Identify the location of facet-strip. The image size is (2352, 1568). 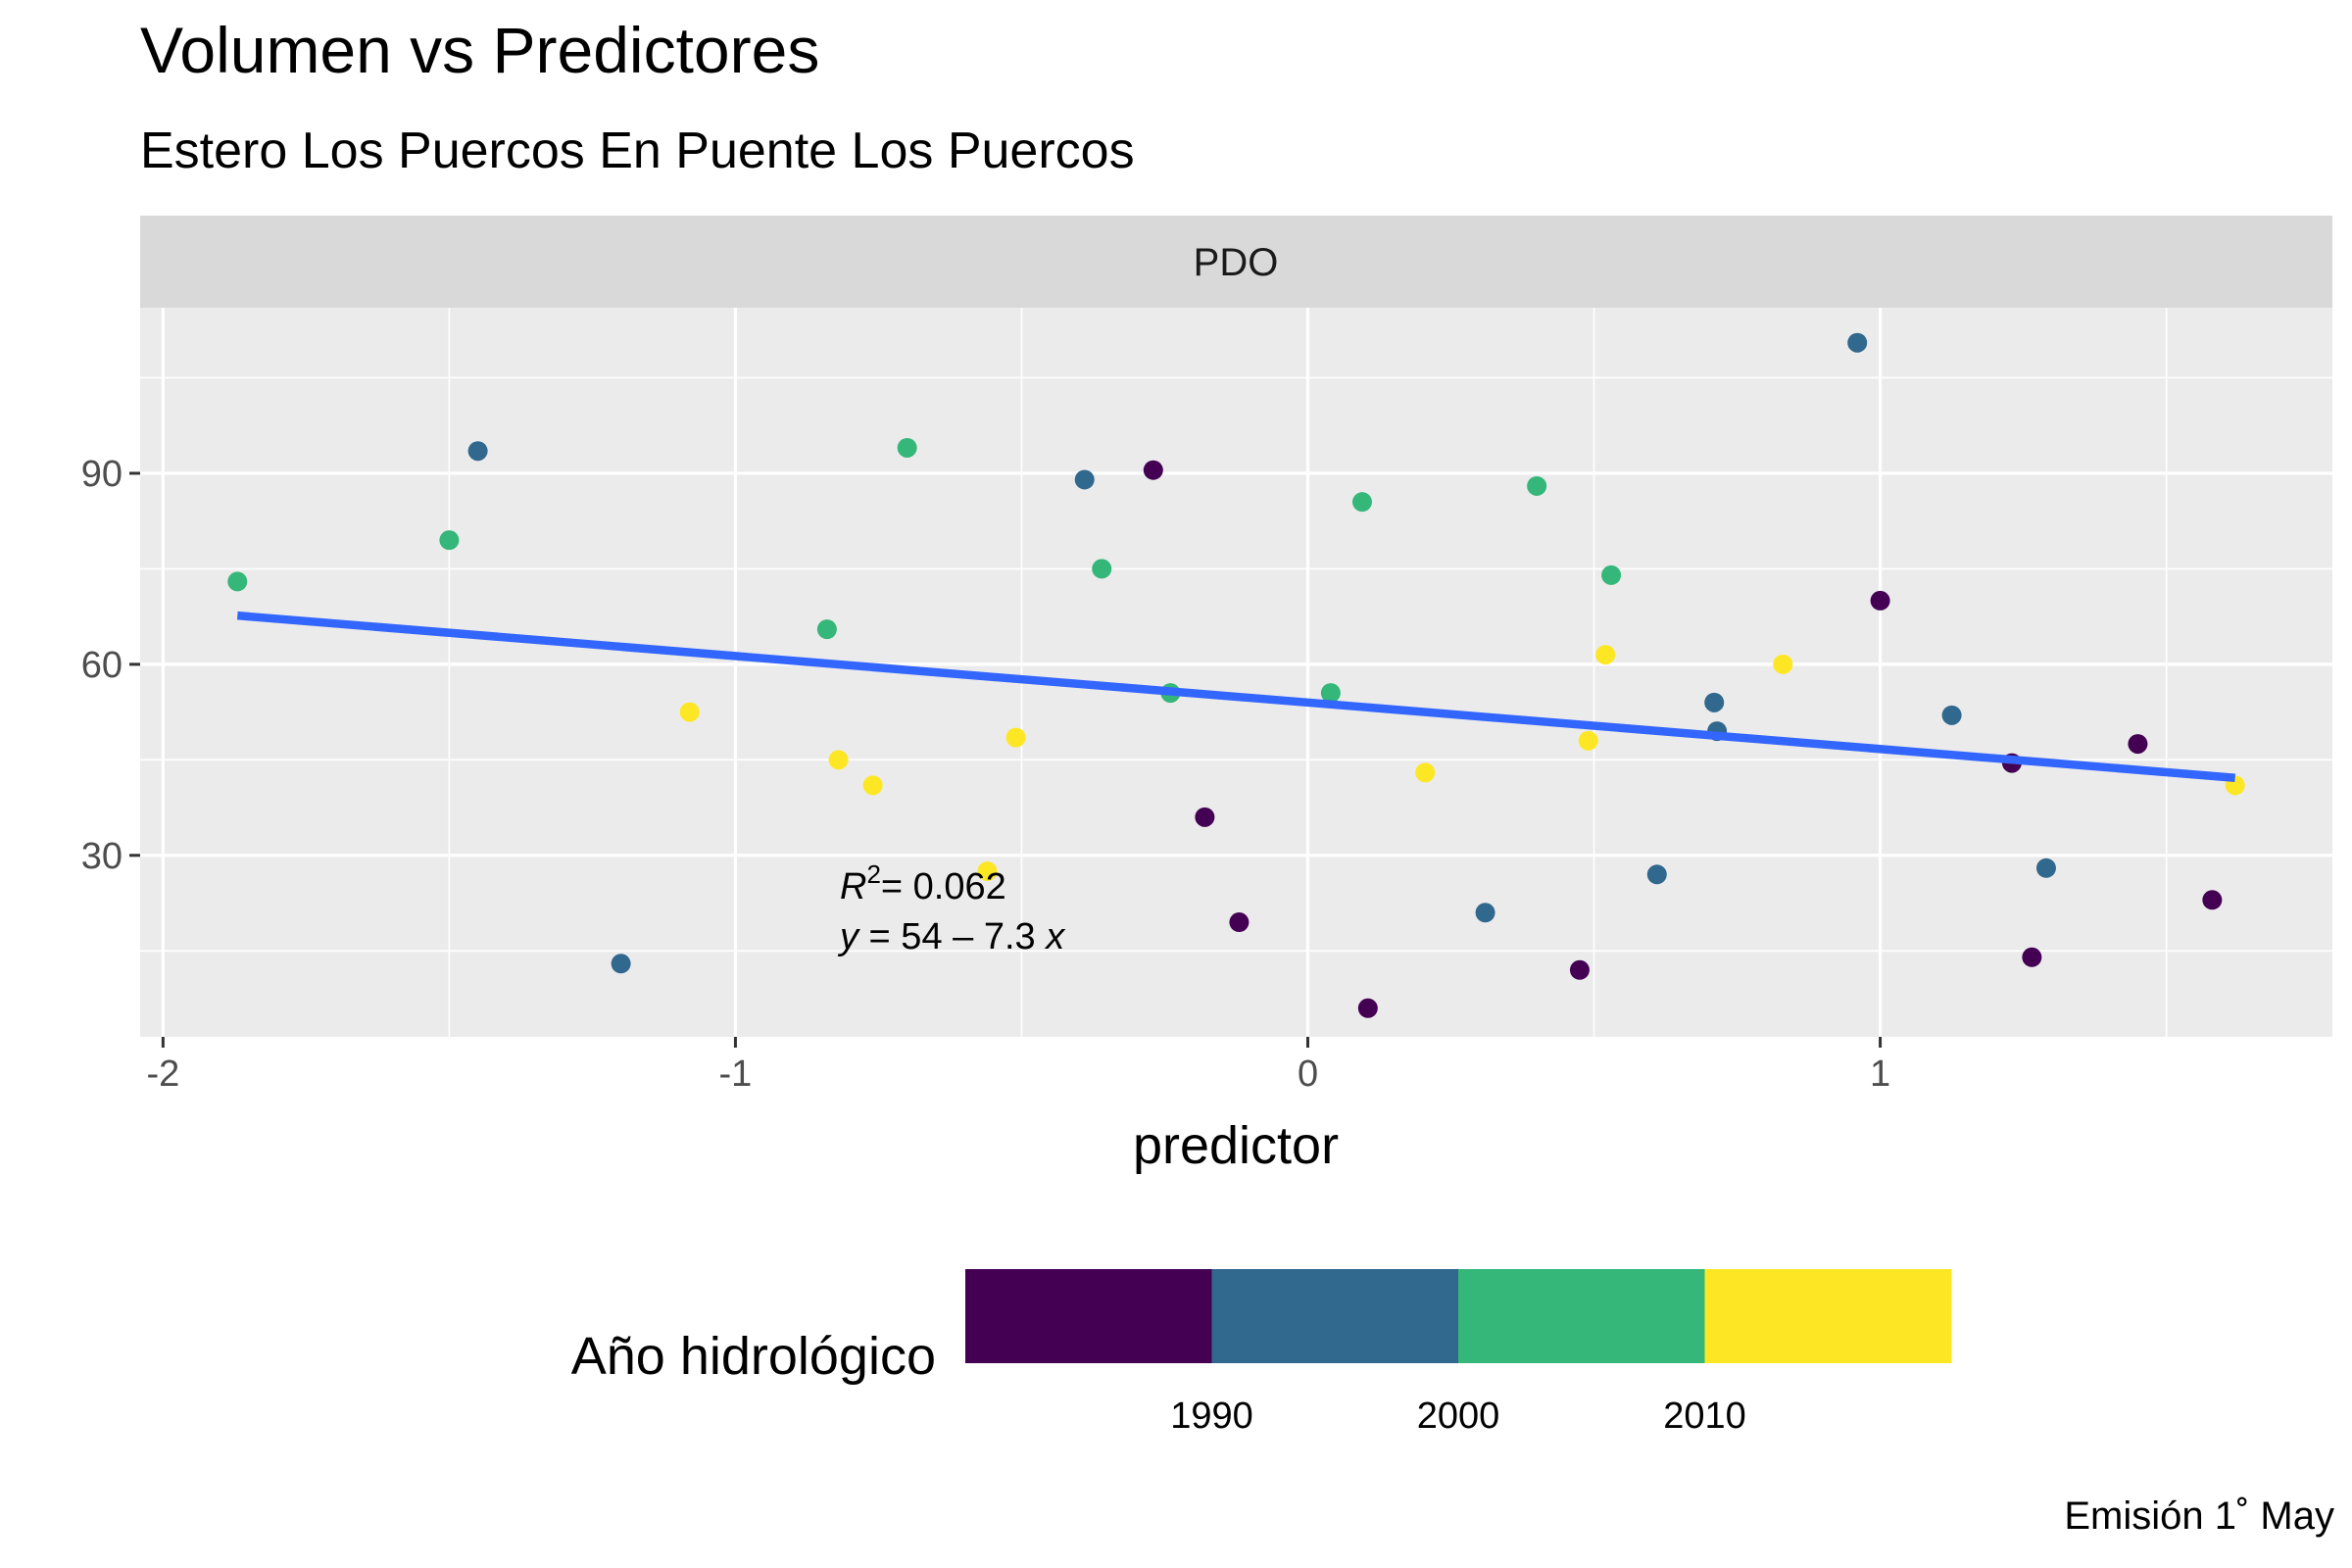
(1236, 262).